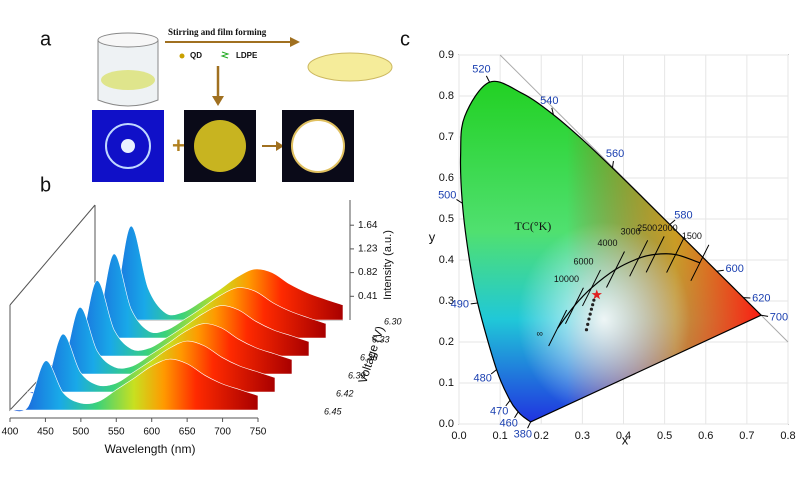  Describe the element at coordinates (446, 424) in the screenshot. I see `y-tick-label: 0.0` at that location.